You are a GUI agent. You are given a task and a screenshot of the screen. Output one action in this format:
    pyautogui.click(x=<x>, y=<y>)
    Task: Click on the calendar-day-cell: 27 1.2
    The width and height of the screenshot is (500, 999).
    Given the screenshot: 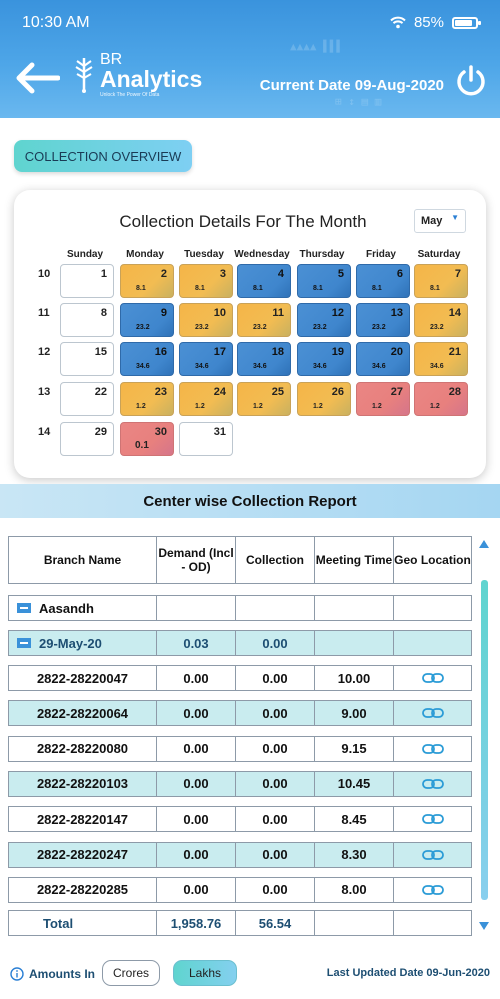 What is the action you would take?
    pyautogui.click(x=383, y=399)
    